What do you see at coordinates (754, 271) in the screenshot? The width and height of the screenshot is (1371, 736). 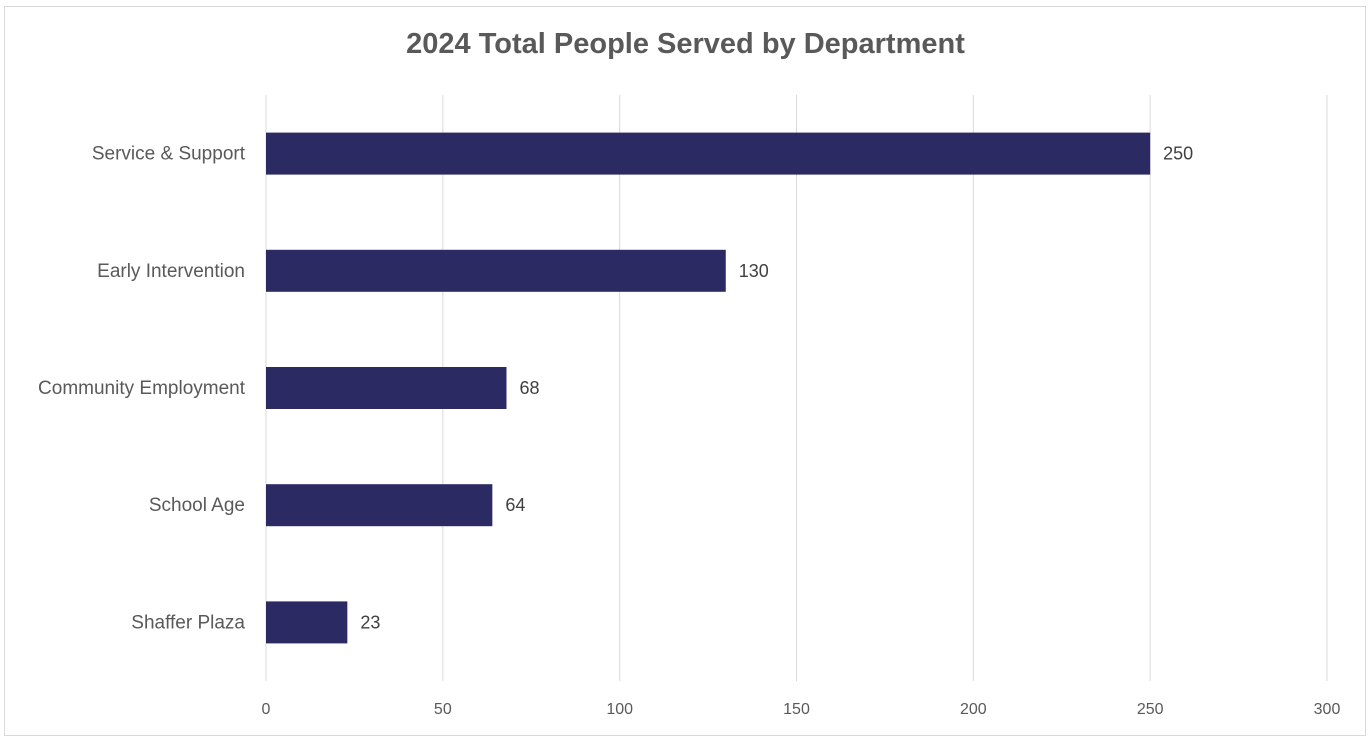 I see `data-label: 130` at bounding box center [754, 271].